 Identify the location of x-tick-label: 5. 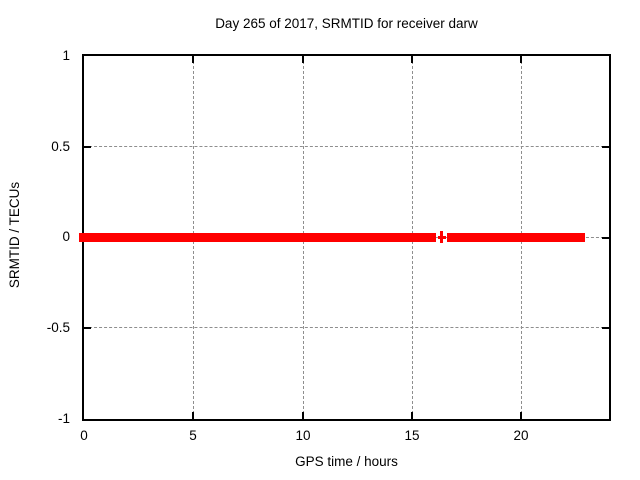
(193, 435).